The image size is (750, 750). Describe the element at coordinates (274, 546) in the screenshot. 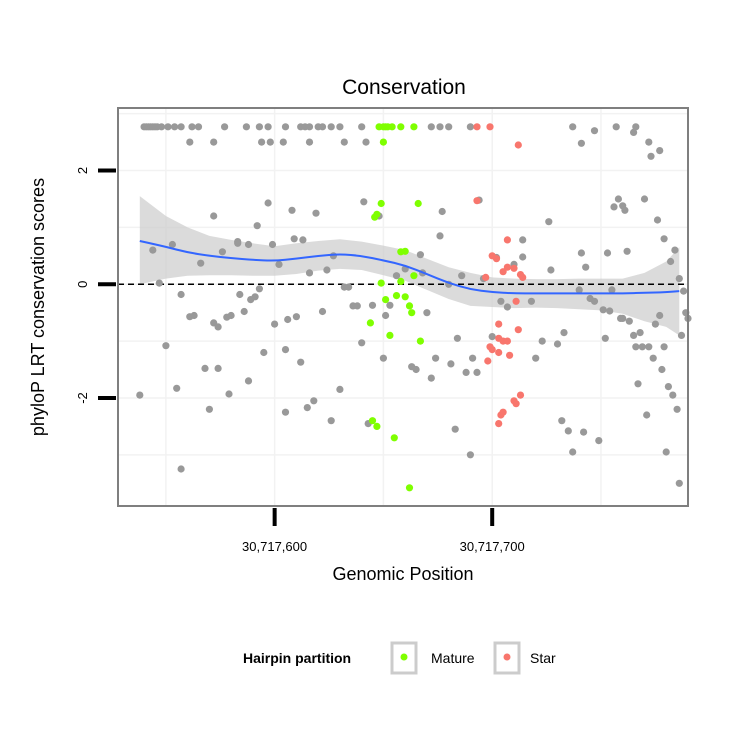

I see `x-tick-label: 30,717,600` at that location.